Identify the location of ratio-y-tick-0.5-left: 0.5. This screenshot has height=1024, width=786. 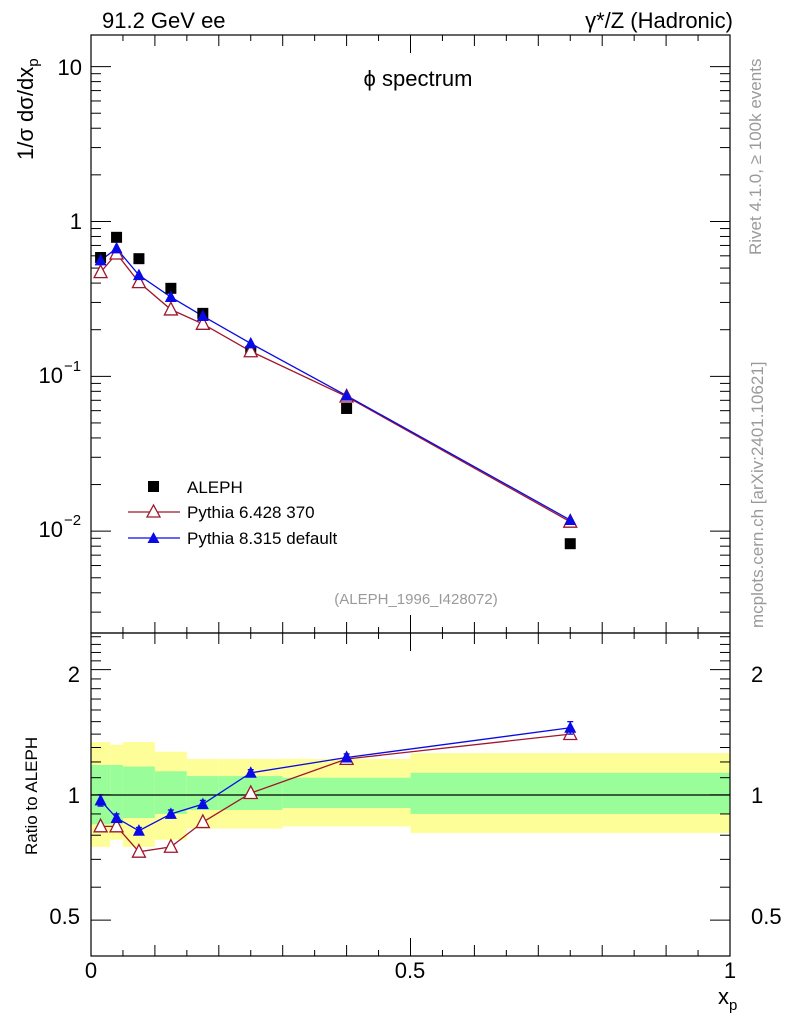
(64, 916).